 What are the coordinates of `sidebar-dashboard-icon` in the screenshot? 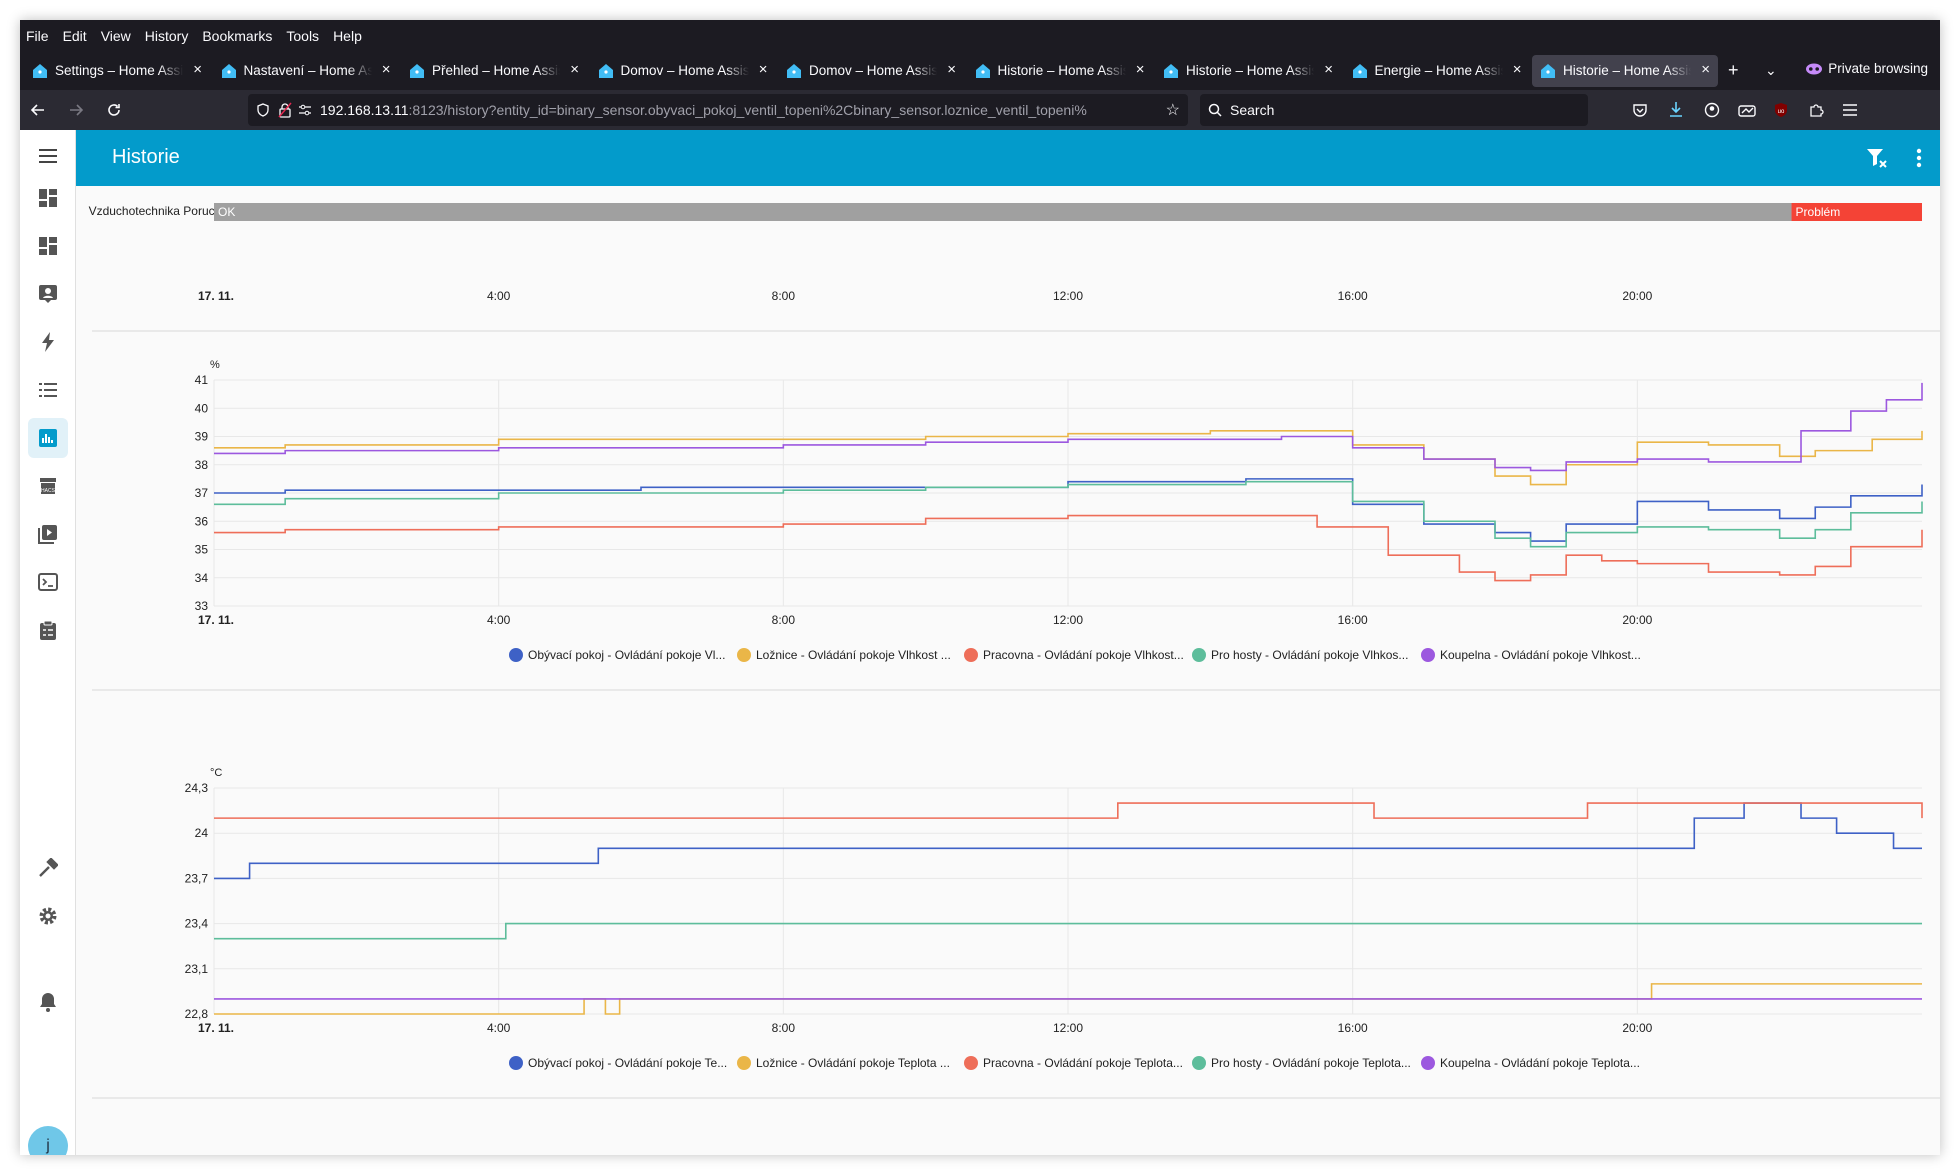 It's located at (48, 246).